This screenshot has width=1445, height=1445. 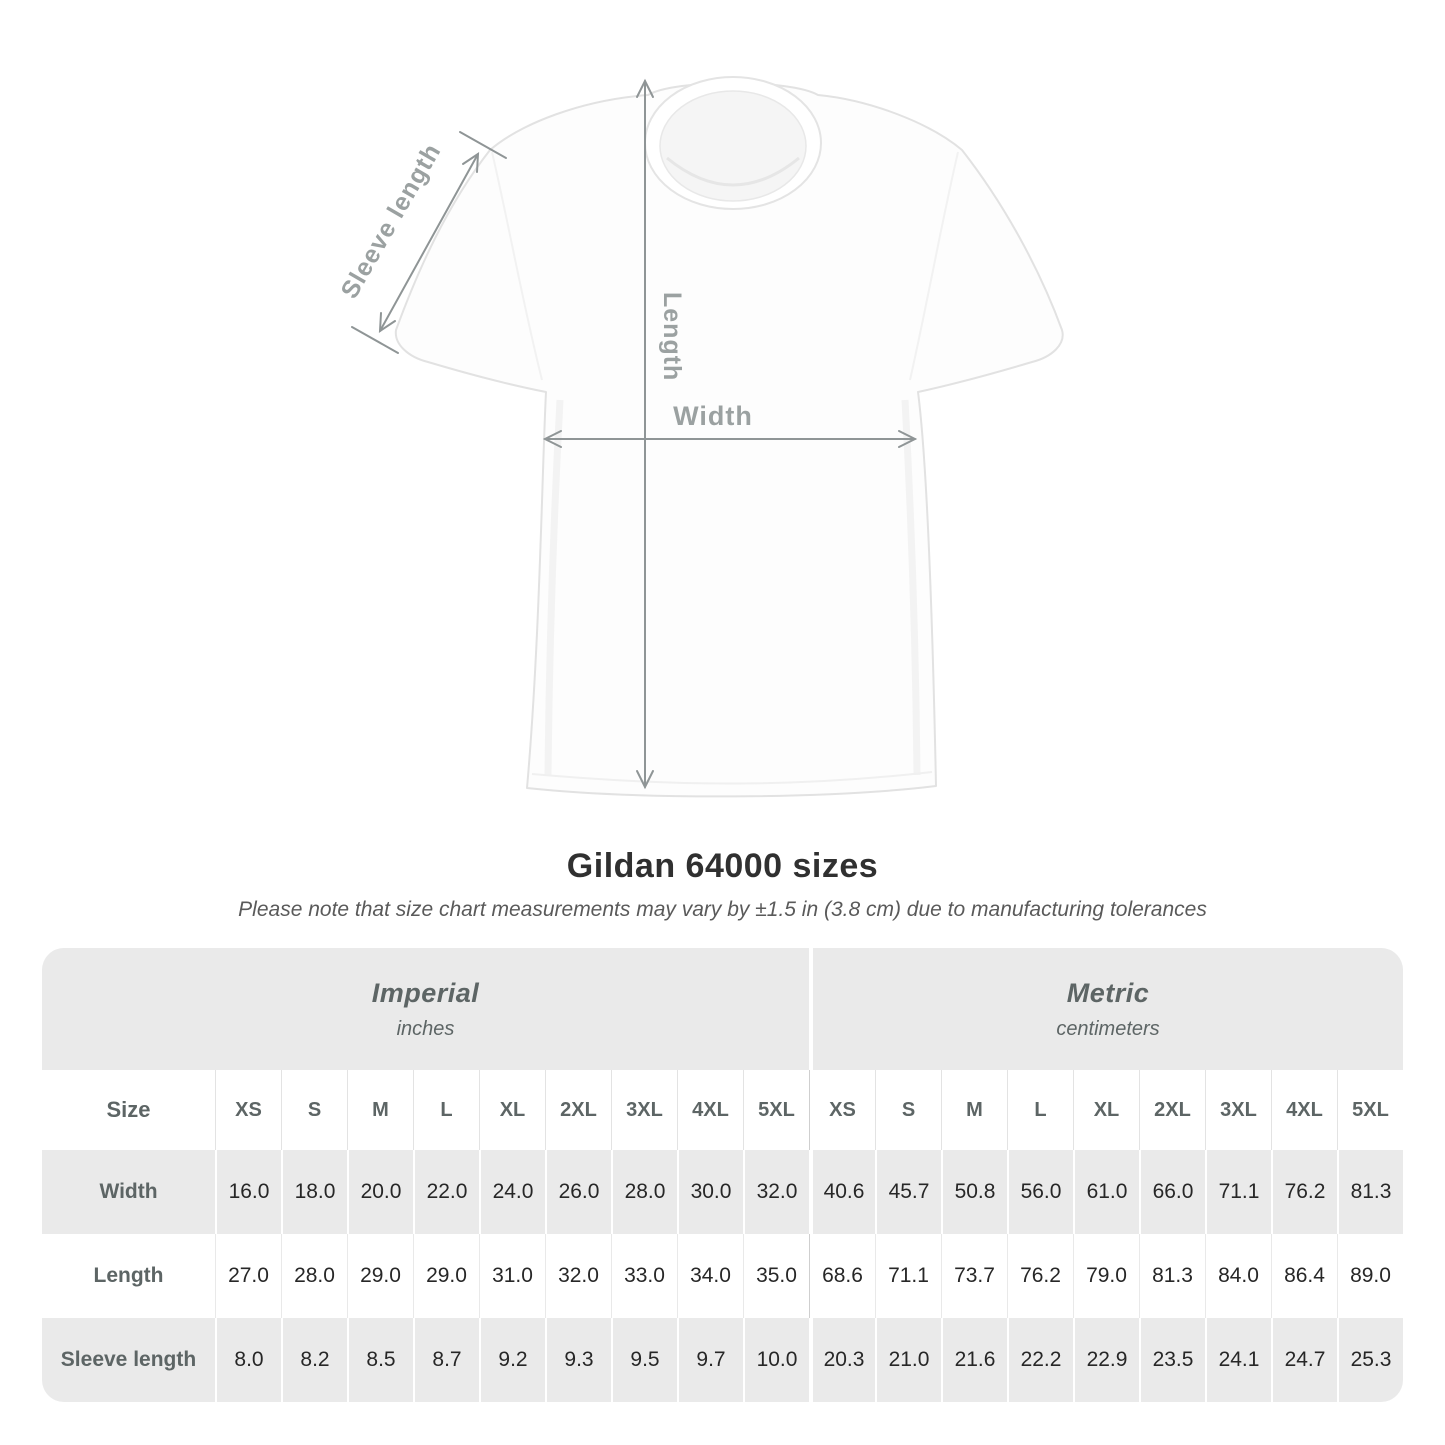 What do you see at coordinates (644, 1276) in the screenshot?
I see `size-value-cell: 33.0` at bounding box center [644, 1276].